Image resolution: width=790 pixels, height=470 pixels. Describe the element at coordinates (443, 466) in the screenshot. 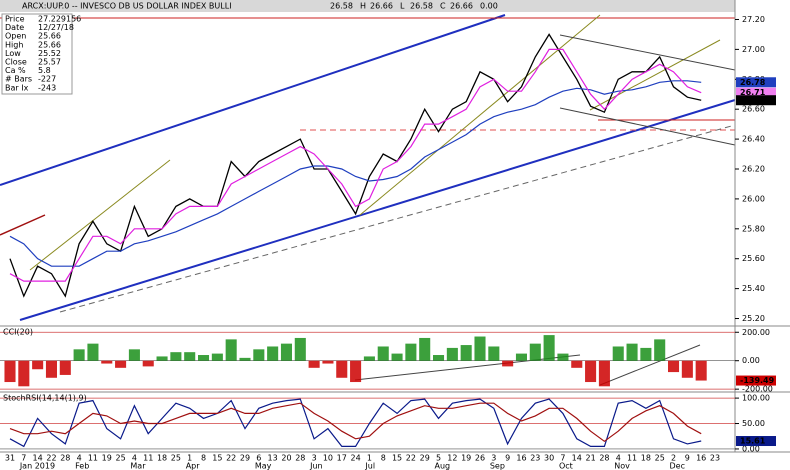

I see `month-label: Aug` at that location.